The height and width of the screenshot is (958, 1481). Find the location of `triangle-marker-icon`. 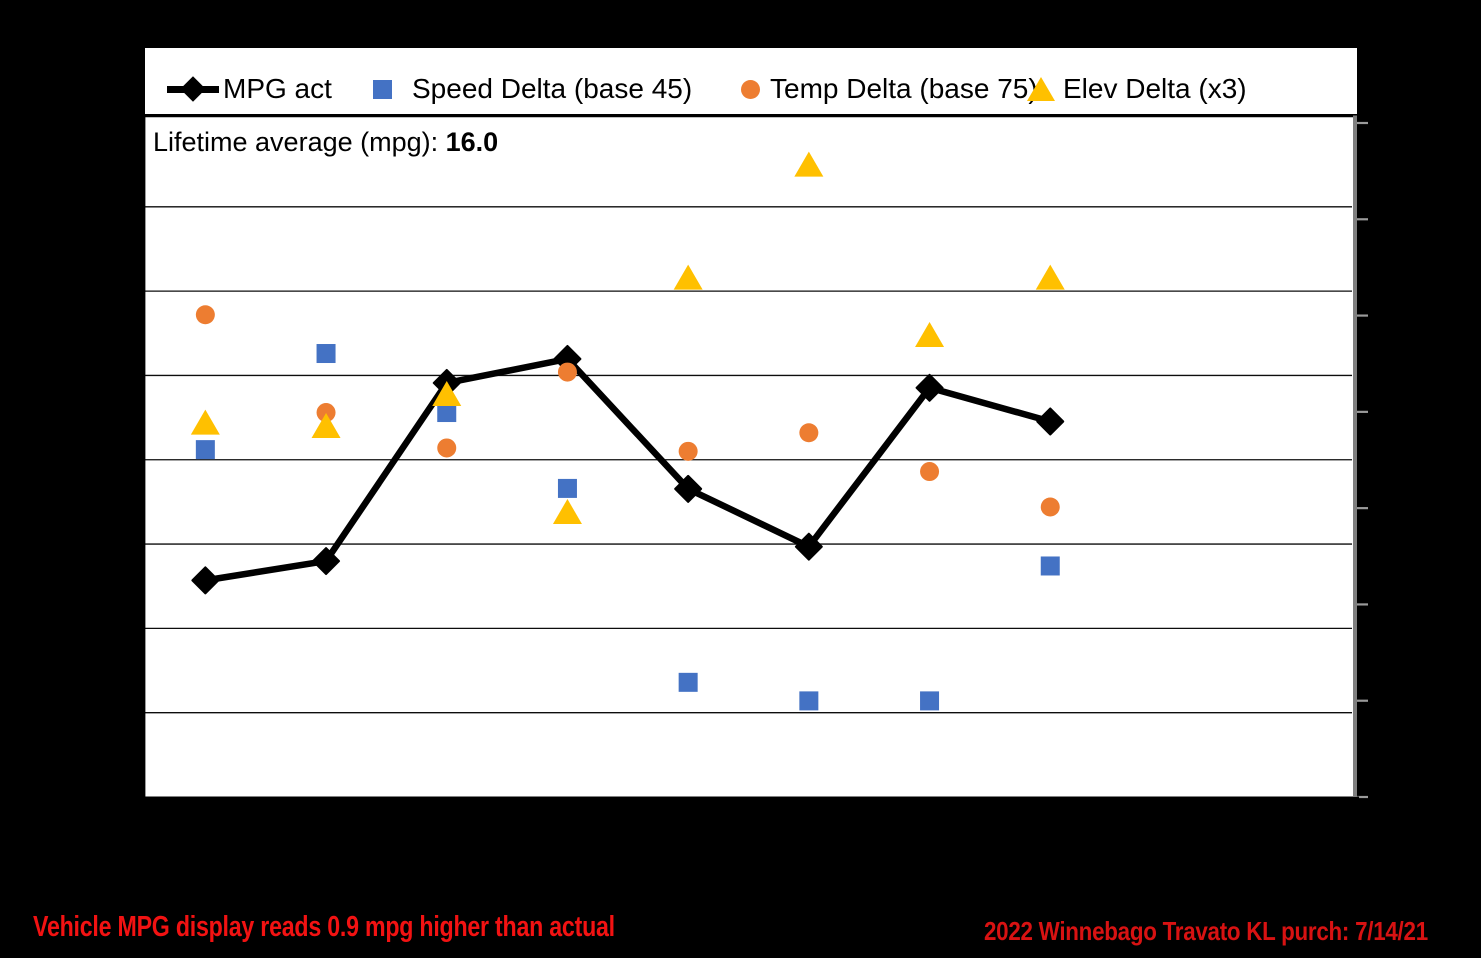

triangle-marker-icon is located at coordinates (1041, 89).